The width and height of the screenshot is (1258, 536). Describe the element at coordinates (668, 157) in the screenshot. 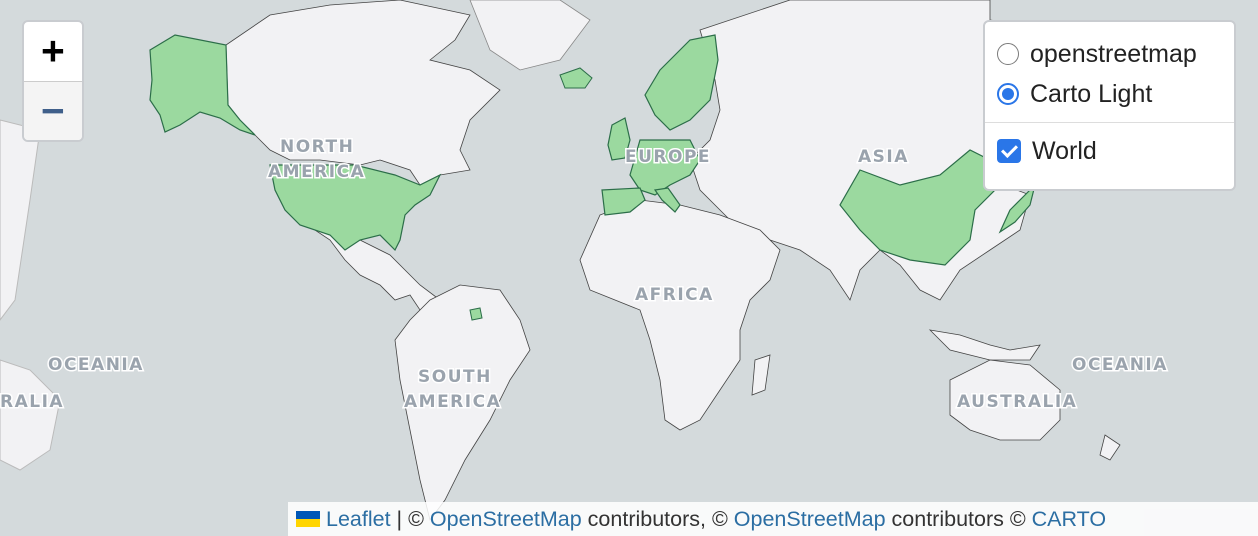

I see `label-europe: EUROPE` at that location.